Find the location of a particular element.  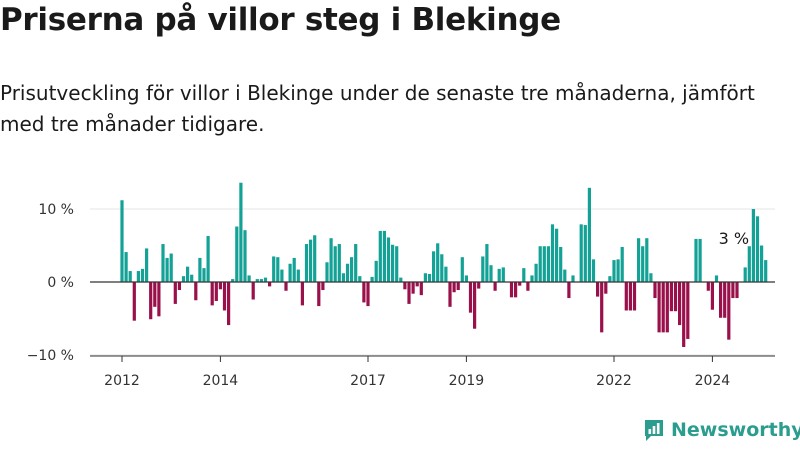

brand-name: Newsworthy is located at coordinates (735, 430).